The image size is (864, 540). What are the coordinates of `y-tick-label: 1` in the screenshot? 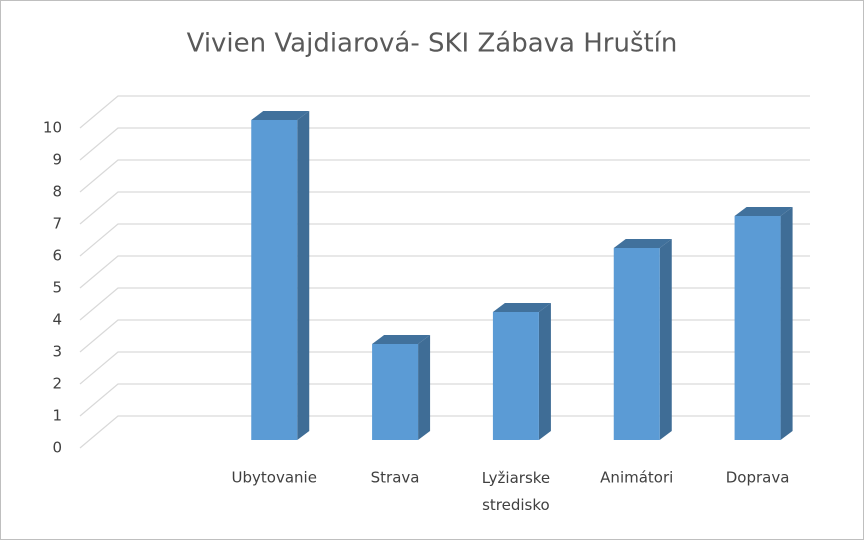 It's located at (57, 416).